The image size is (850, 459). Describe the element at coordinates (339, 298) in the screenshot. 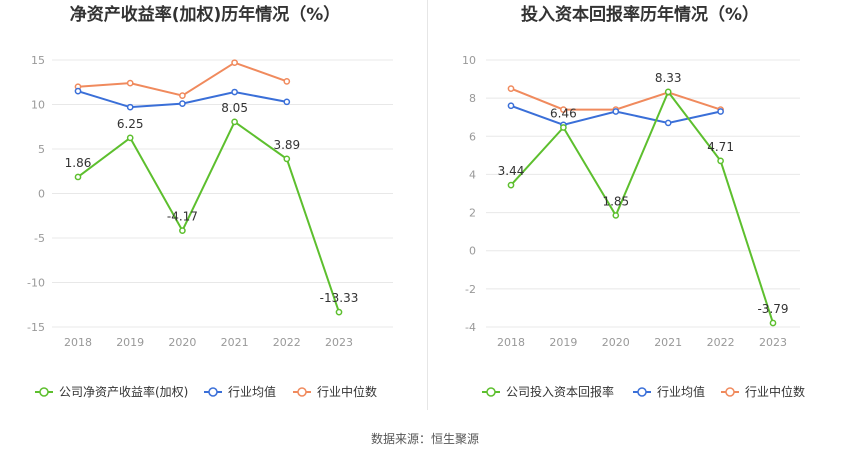

I see `data-label: -13.33` at that location.